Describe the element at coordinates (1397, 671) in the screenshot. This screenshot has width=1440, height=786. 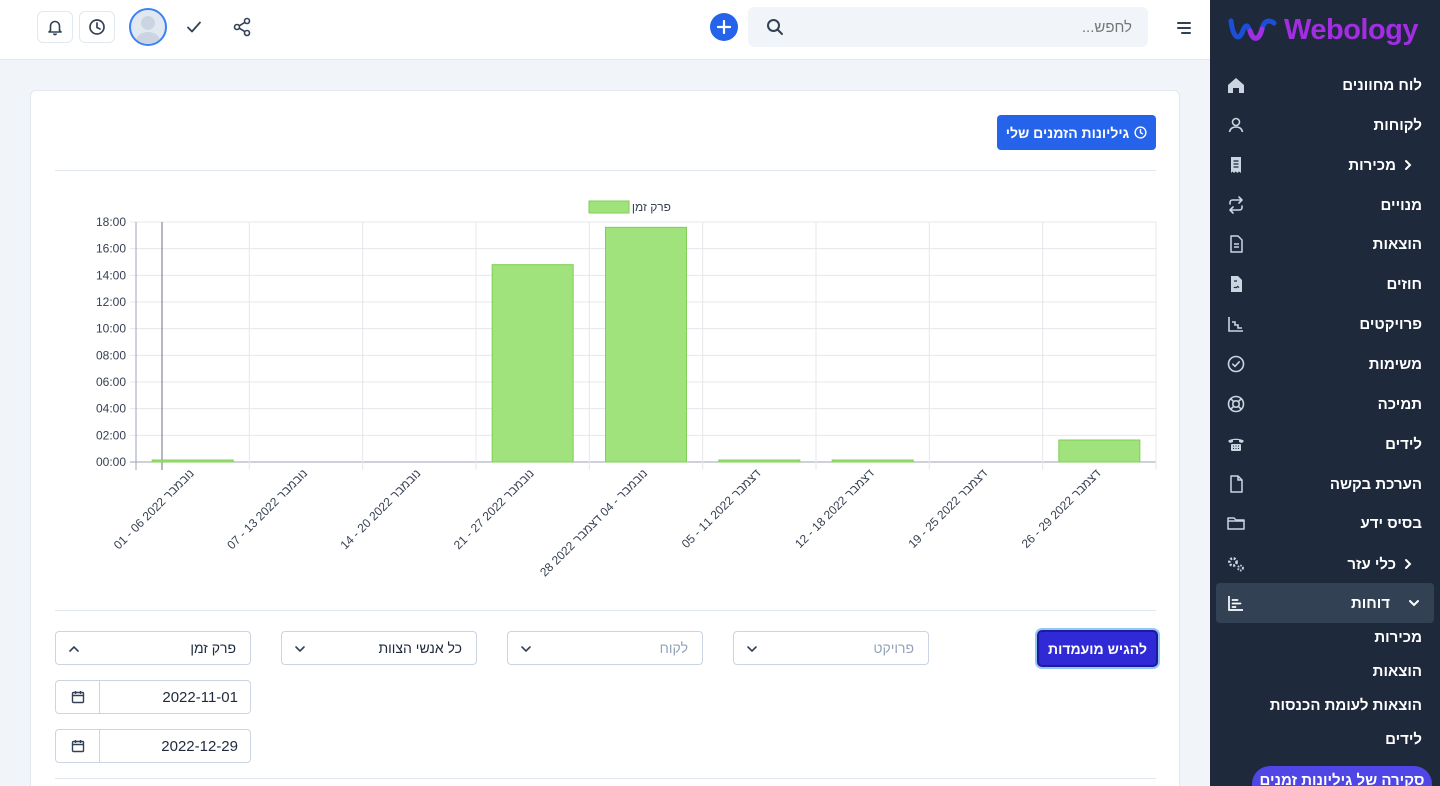
I see `sidebar-subitem-2: הוצאות` at that location.